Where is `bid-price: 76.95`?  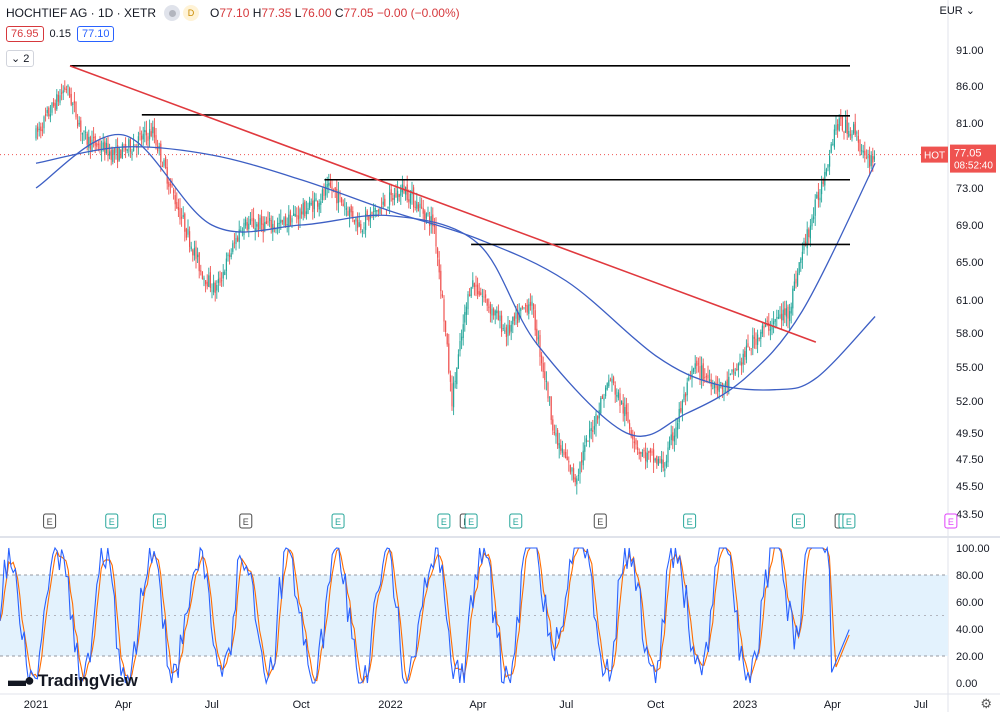 bid-price: 76.95 is located at coordinates (25, 34).